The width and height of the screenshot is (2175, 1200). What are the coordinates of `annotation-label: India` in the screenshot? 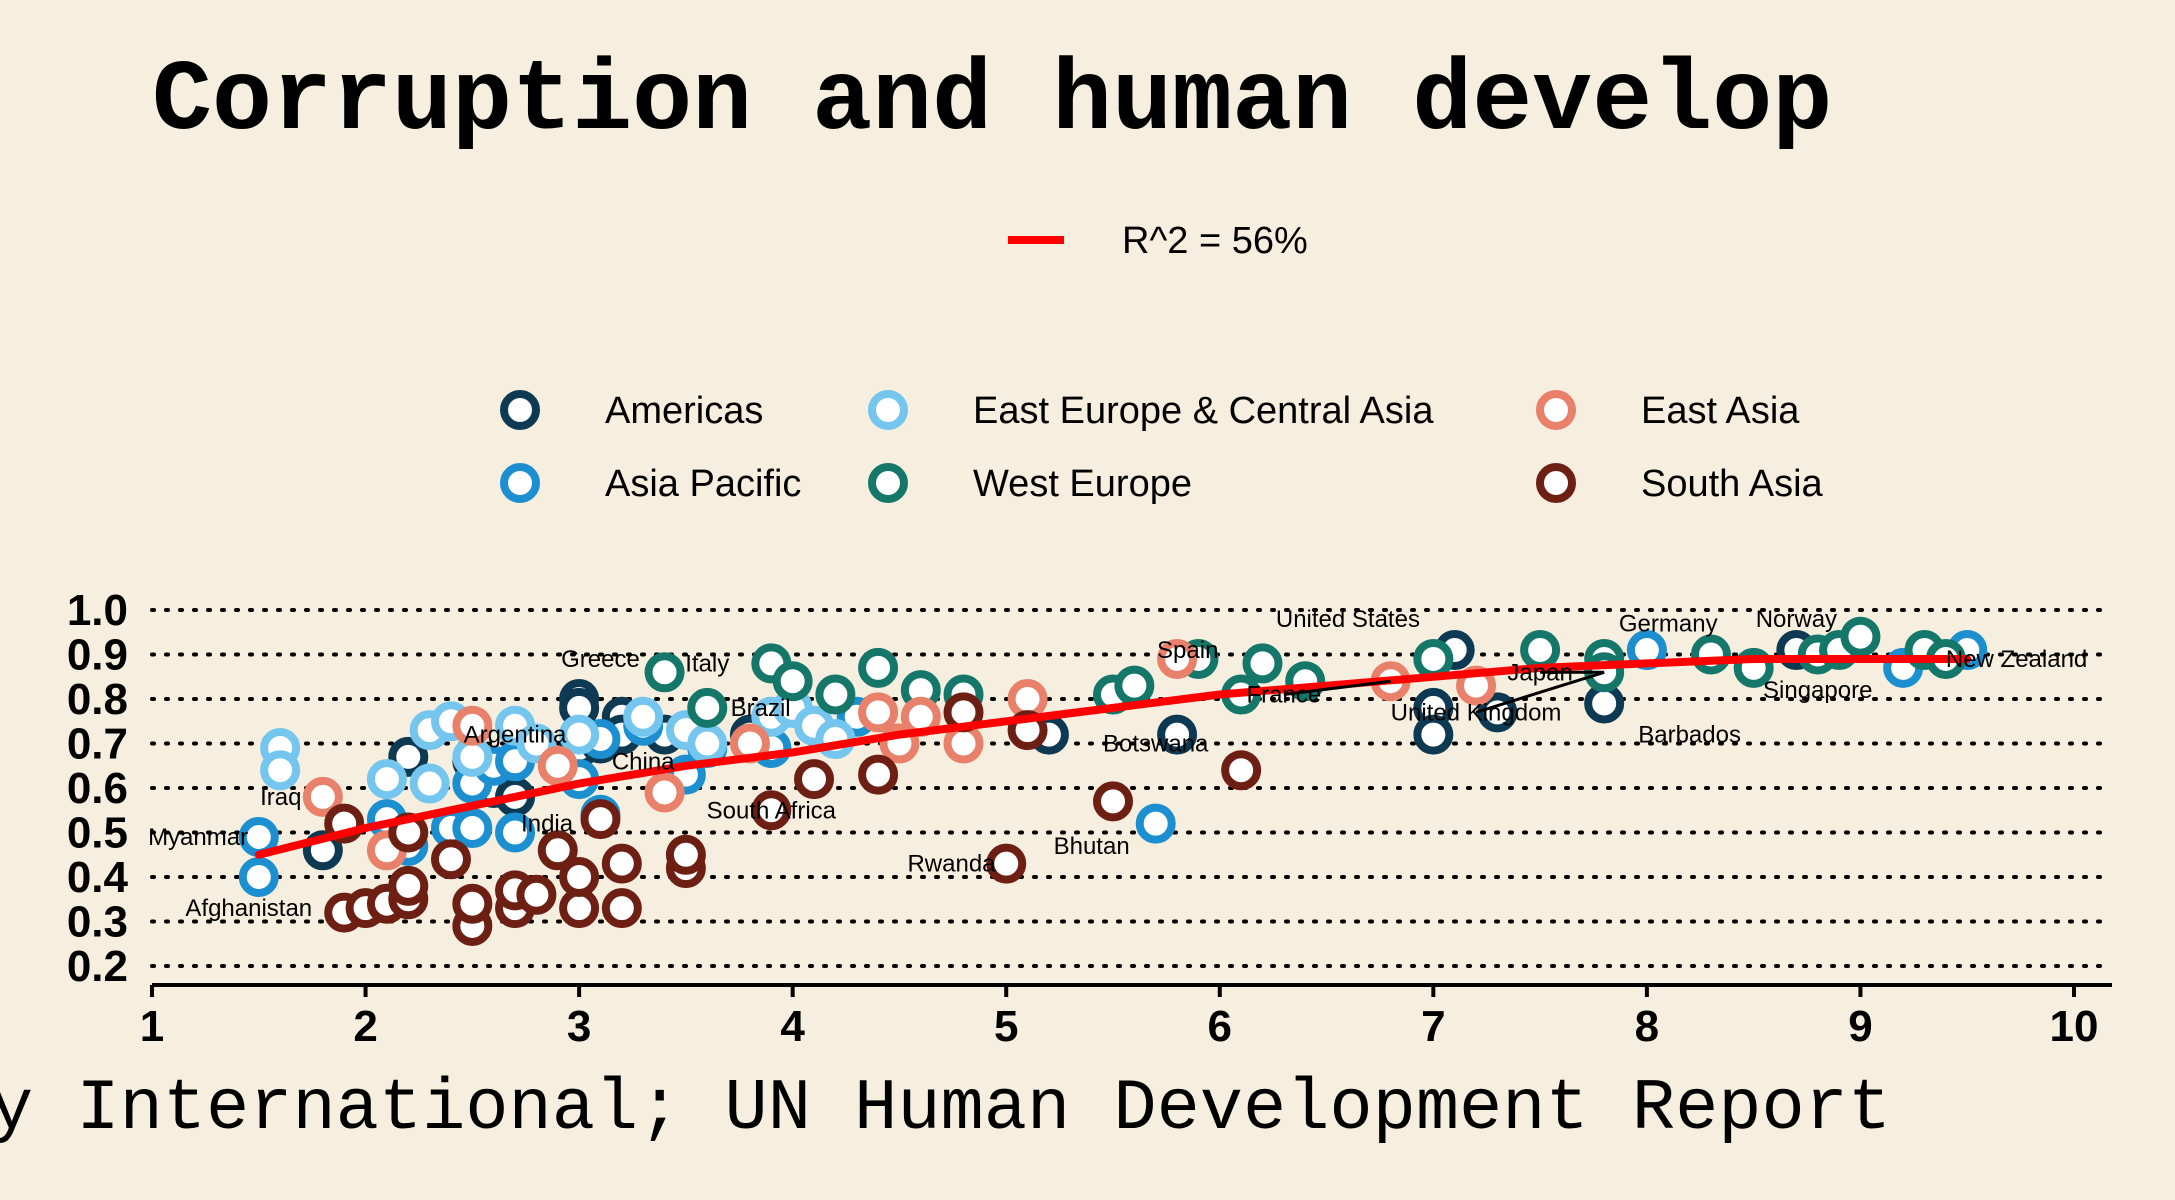 It's located at (547, 824).